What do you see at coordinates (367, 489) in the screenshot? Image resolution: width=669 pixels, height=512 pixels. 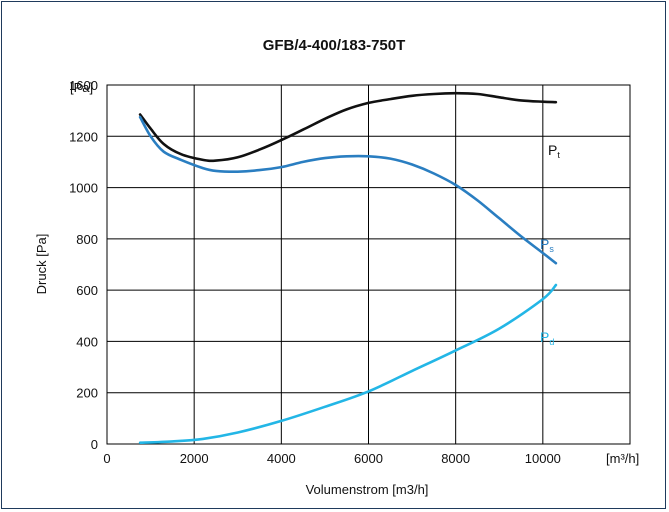 I see `x-axis-label: Volumenstrom [m3/h]` at bounding box center [367, 489].